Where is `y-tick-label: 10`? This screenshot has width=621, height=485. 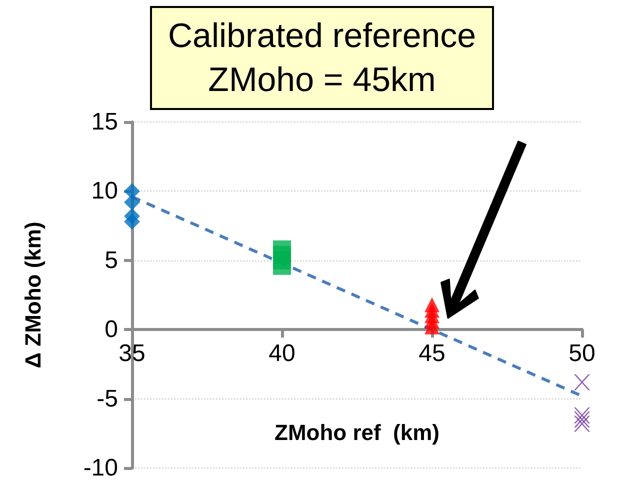 y-tick-label: 10 is located at coordinates (104, 191).